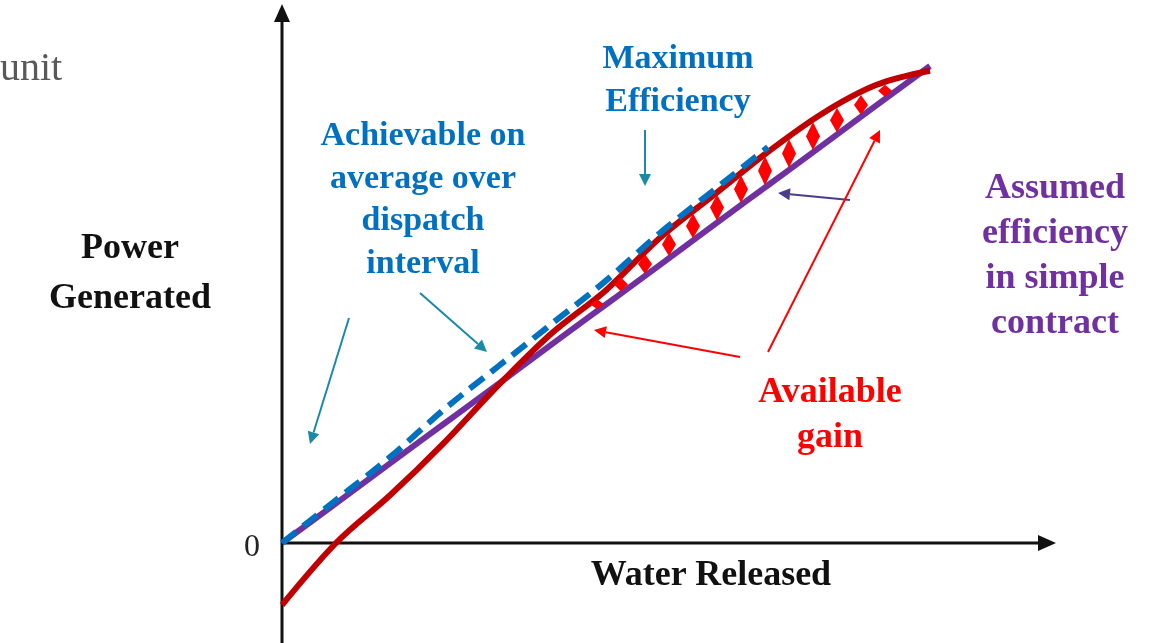 The height and width of the screenshot is (643, 1166). Describe the element at coordinates (1055, 253) in the screenshot. I see `annotation: Assumed efficiency in simple contract` at that location.